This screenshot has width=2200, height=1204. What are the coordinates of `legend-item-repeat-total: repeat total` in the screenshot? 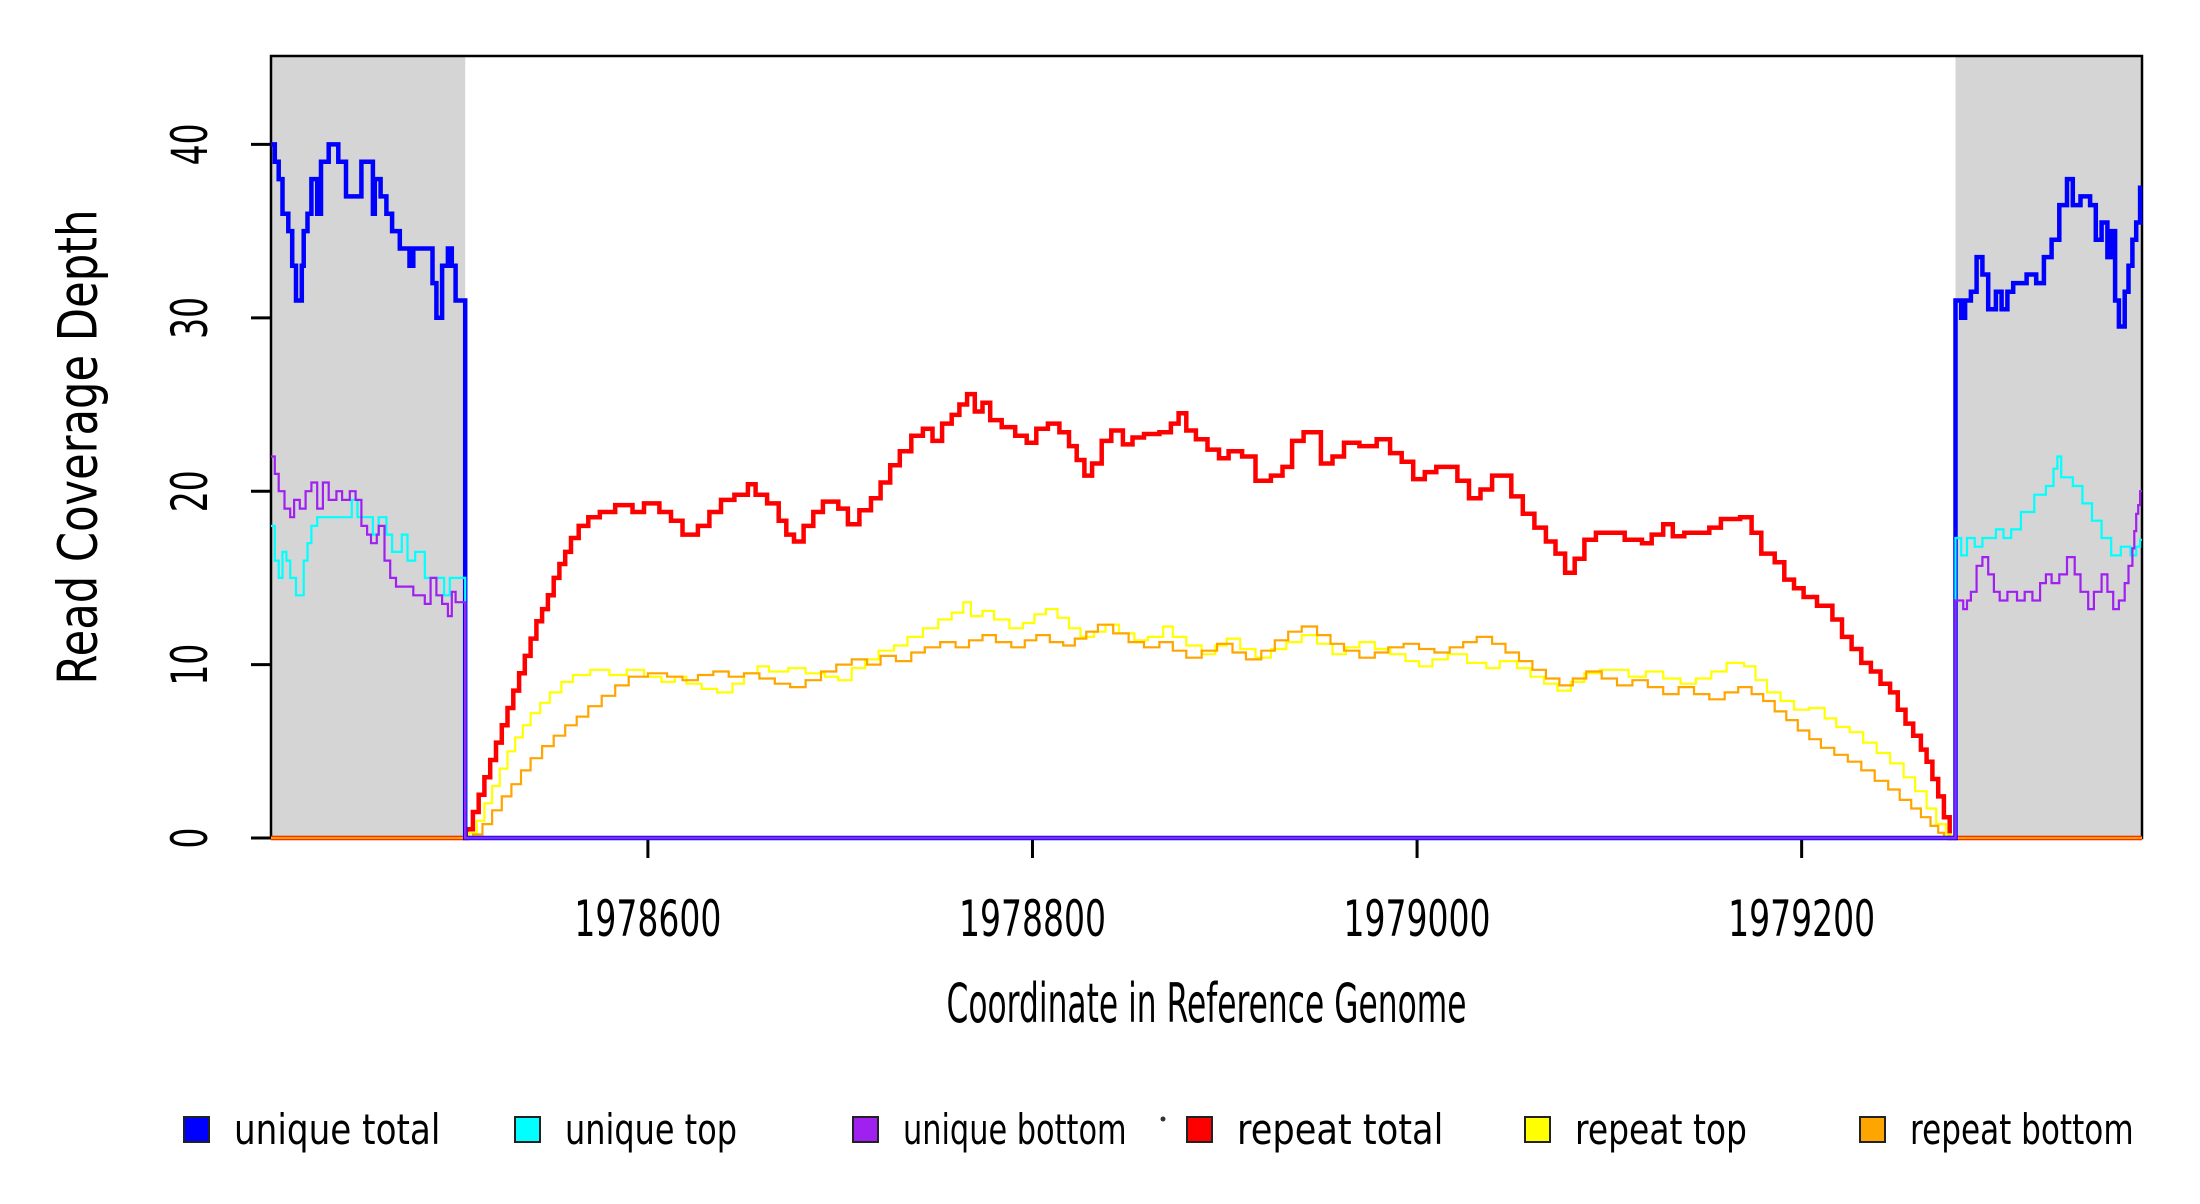 It's located at (1314, 1129).